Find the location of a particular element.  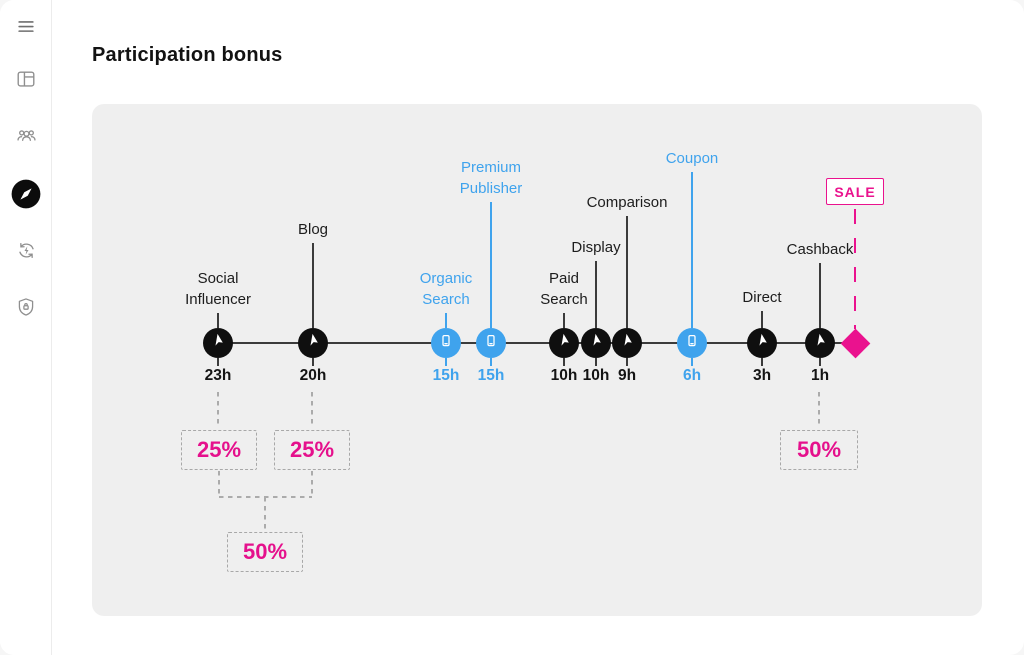

sale-badge: SALE is located at coordinates (855, 191).